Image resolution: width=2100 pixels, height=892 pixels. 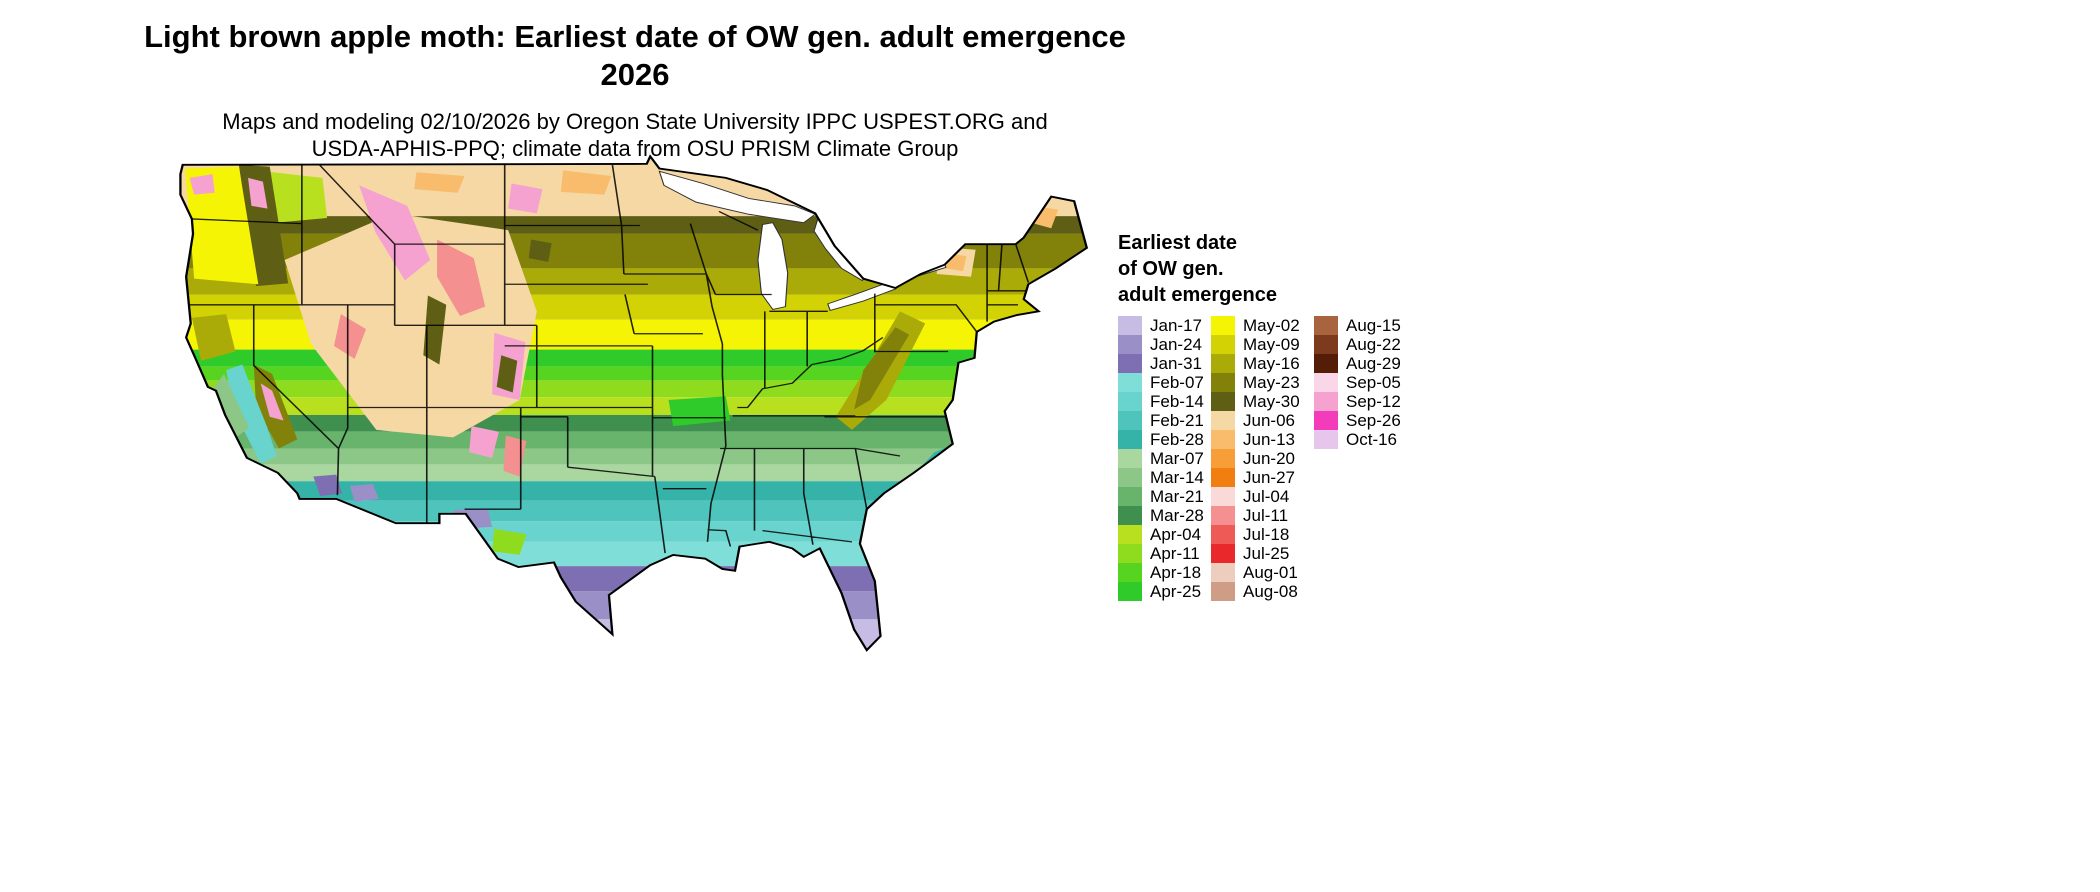 I want to click on band-jan24, so click(x=633, y=605).